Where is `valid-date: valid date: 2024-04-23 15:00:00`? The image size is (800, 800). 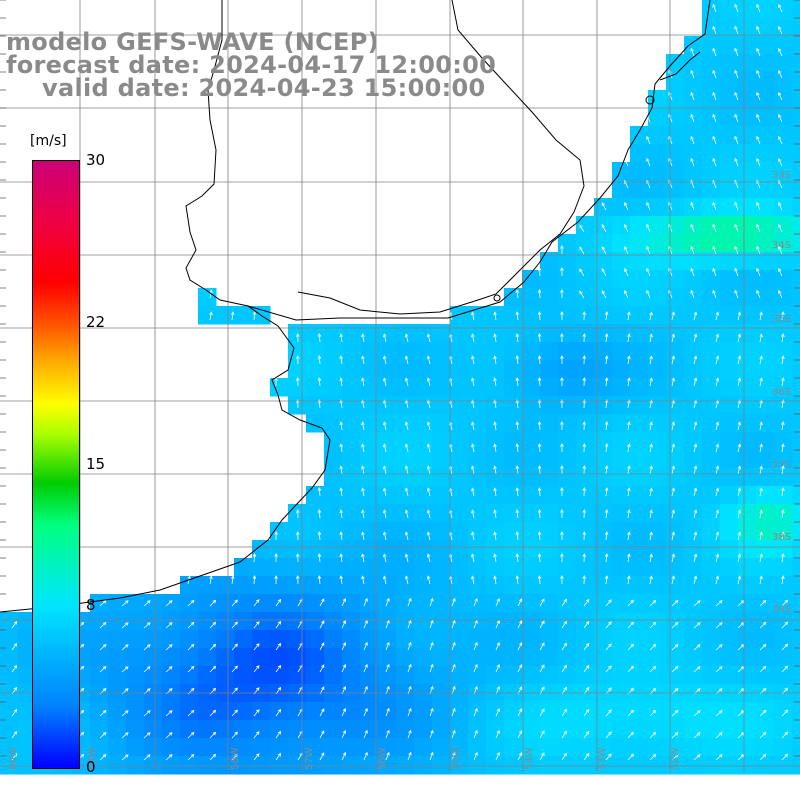 valid-date: valid date: 2024-04-23 15:00:00 is located at coordinates (264, 88).